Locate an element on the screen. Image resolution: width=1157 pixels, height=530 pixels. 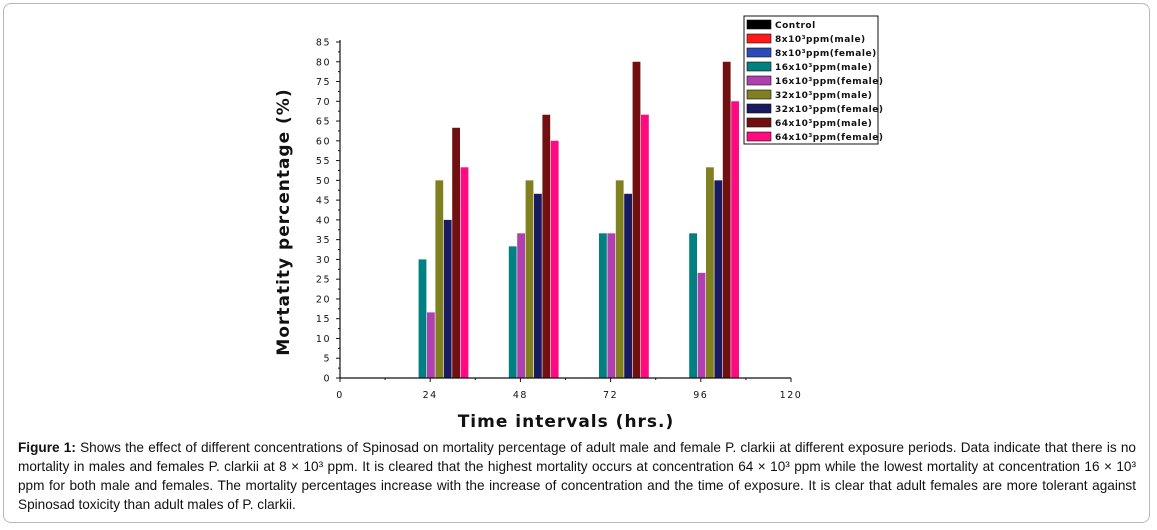
legend-label-2: 8x10³ppm(female) is located at coordinates (826, 54).